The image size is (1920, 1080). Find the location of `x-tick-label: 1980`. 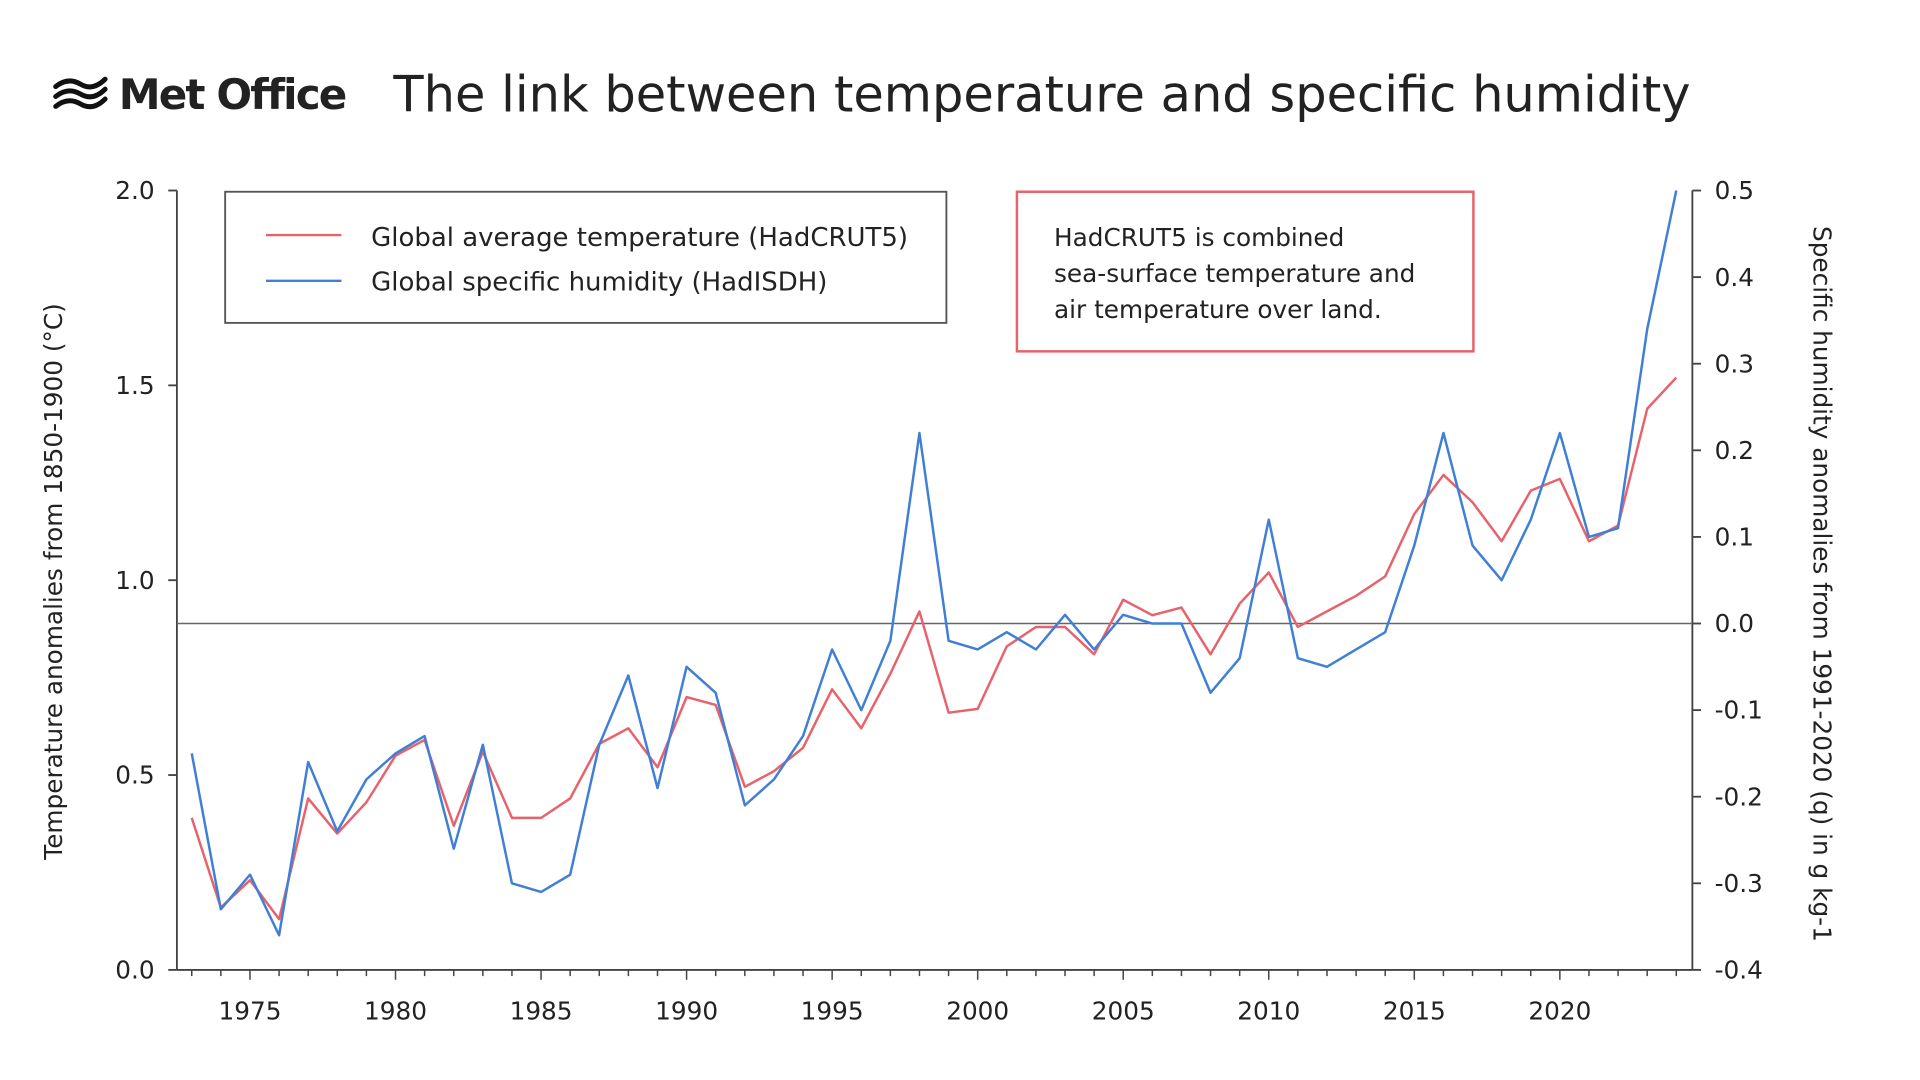

x-tick-label: 1980 is located at coordinates (395, 1010).